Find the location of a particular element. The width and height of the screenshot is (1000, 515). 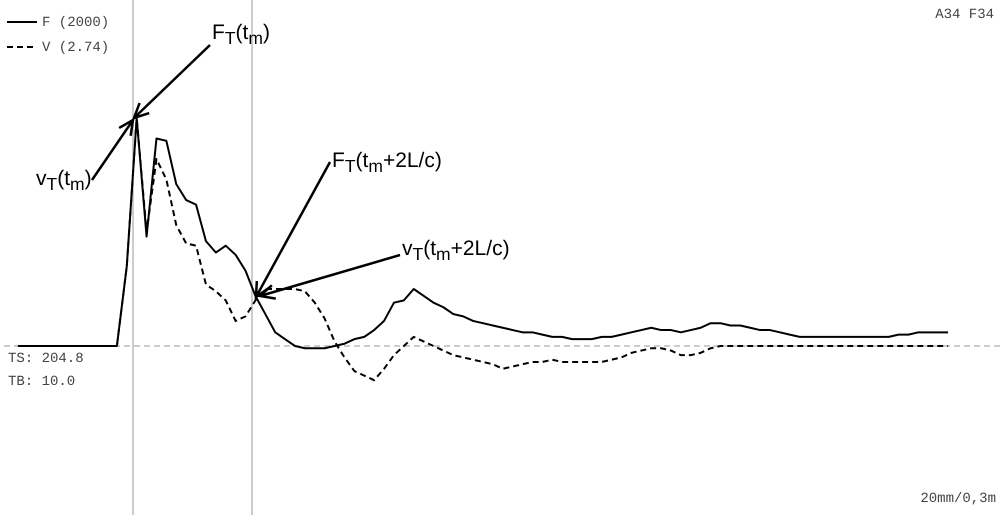

annotation: v$_{T}$(t$_{m}$) is located at coordinates (64, 180).